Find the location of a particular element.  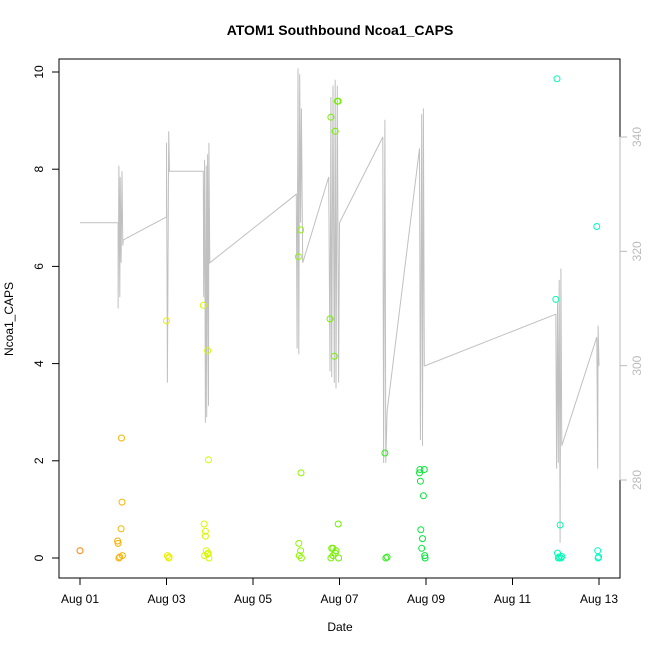

x-tick-label: Aug 09 is located at coordinates (426, 599).